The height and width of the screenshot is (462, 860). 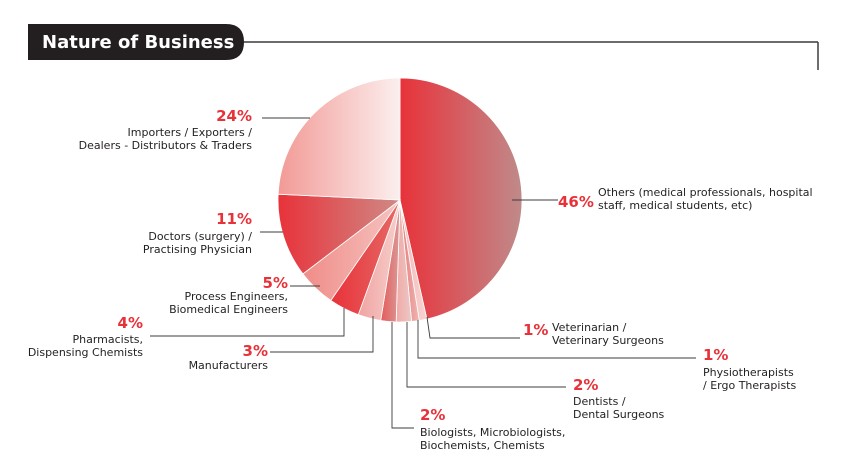 I want to click on slice-label-dentists-line-1: Dentists /, so click(x=599, y=401).